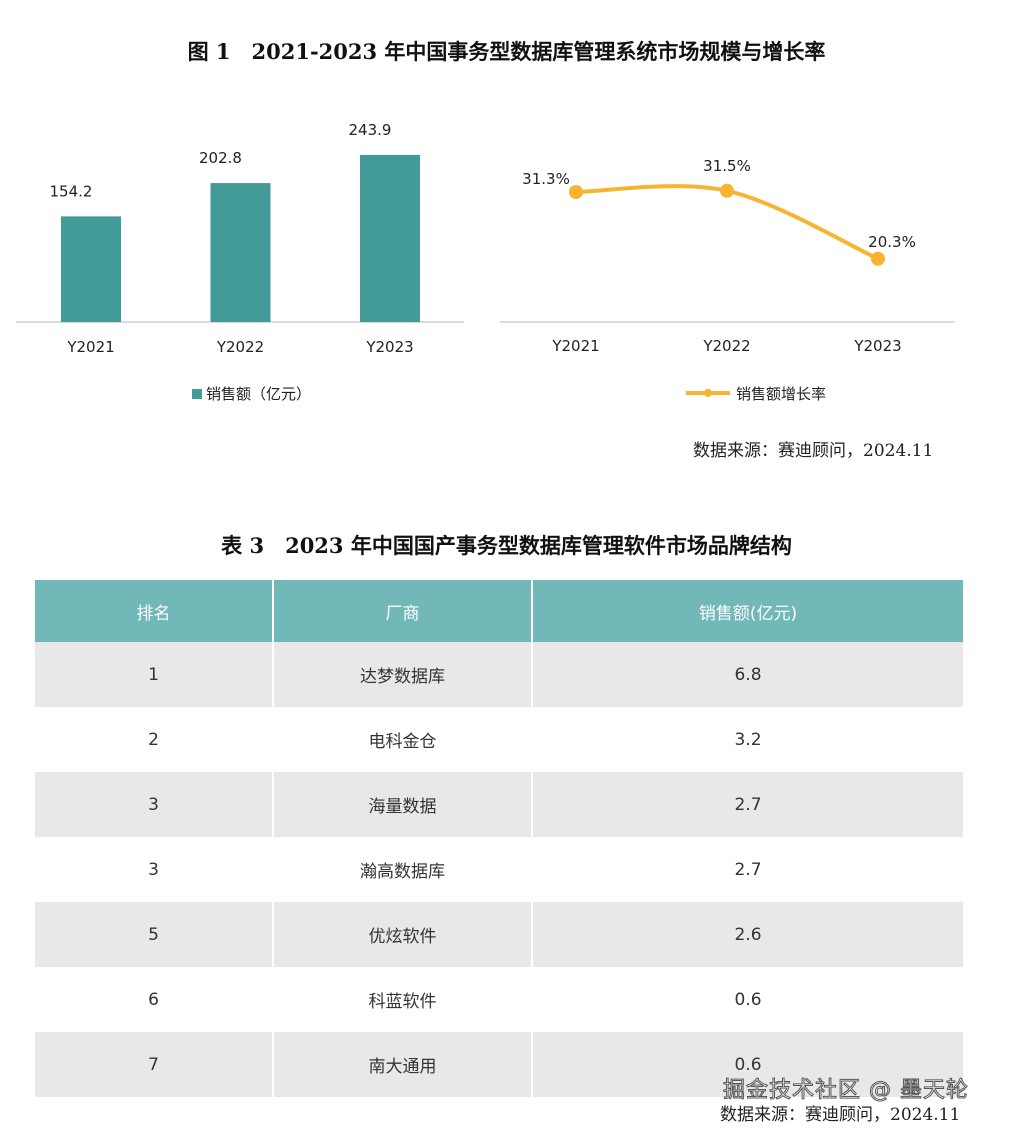 Image resolution: width=1013 pixels, height=1133 pixels. Describe the element at coordinates (748, 739) in the screenshot. I see `cell-sales: 3.2` at that location.